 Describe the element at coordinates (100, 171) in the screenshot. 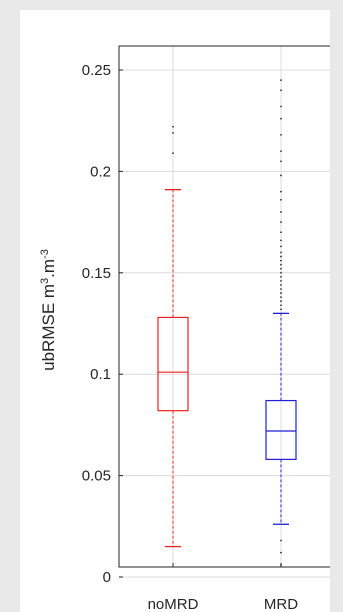

I see `y-tick-label: 0.2` at that location.